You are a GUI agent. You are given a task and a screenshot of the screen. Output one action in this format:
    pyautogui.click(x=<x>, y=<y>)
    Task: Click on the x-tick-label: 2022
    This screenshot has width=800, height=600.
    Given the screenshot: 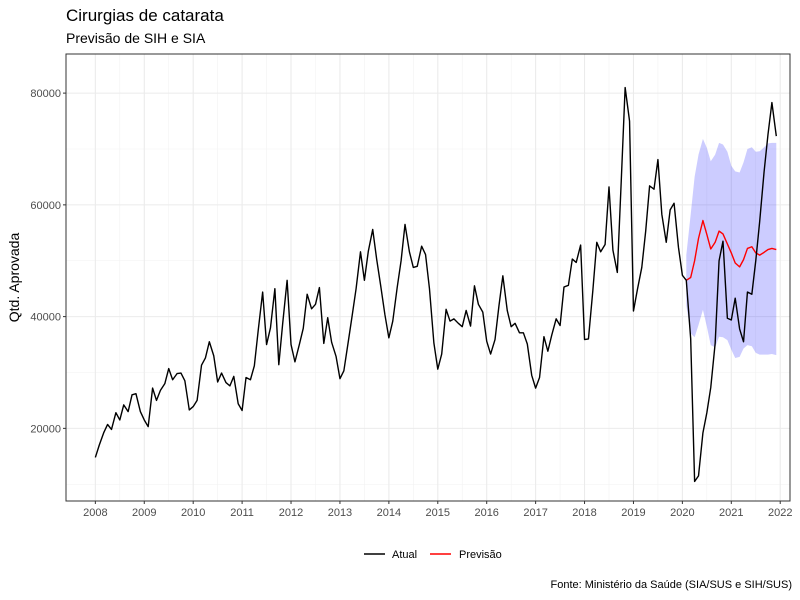 What is the action you would take?
    pyautogui.click(x=780, y=513)
    